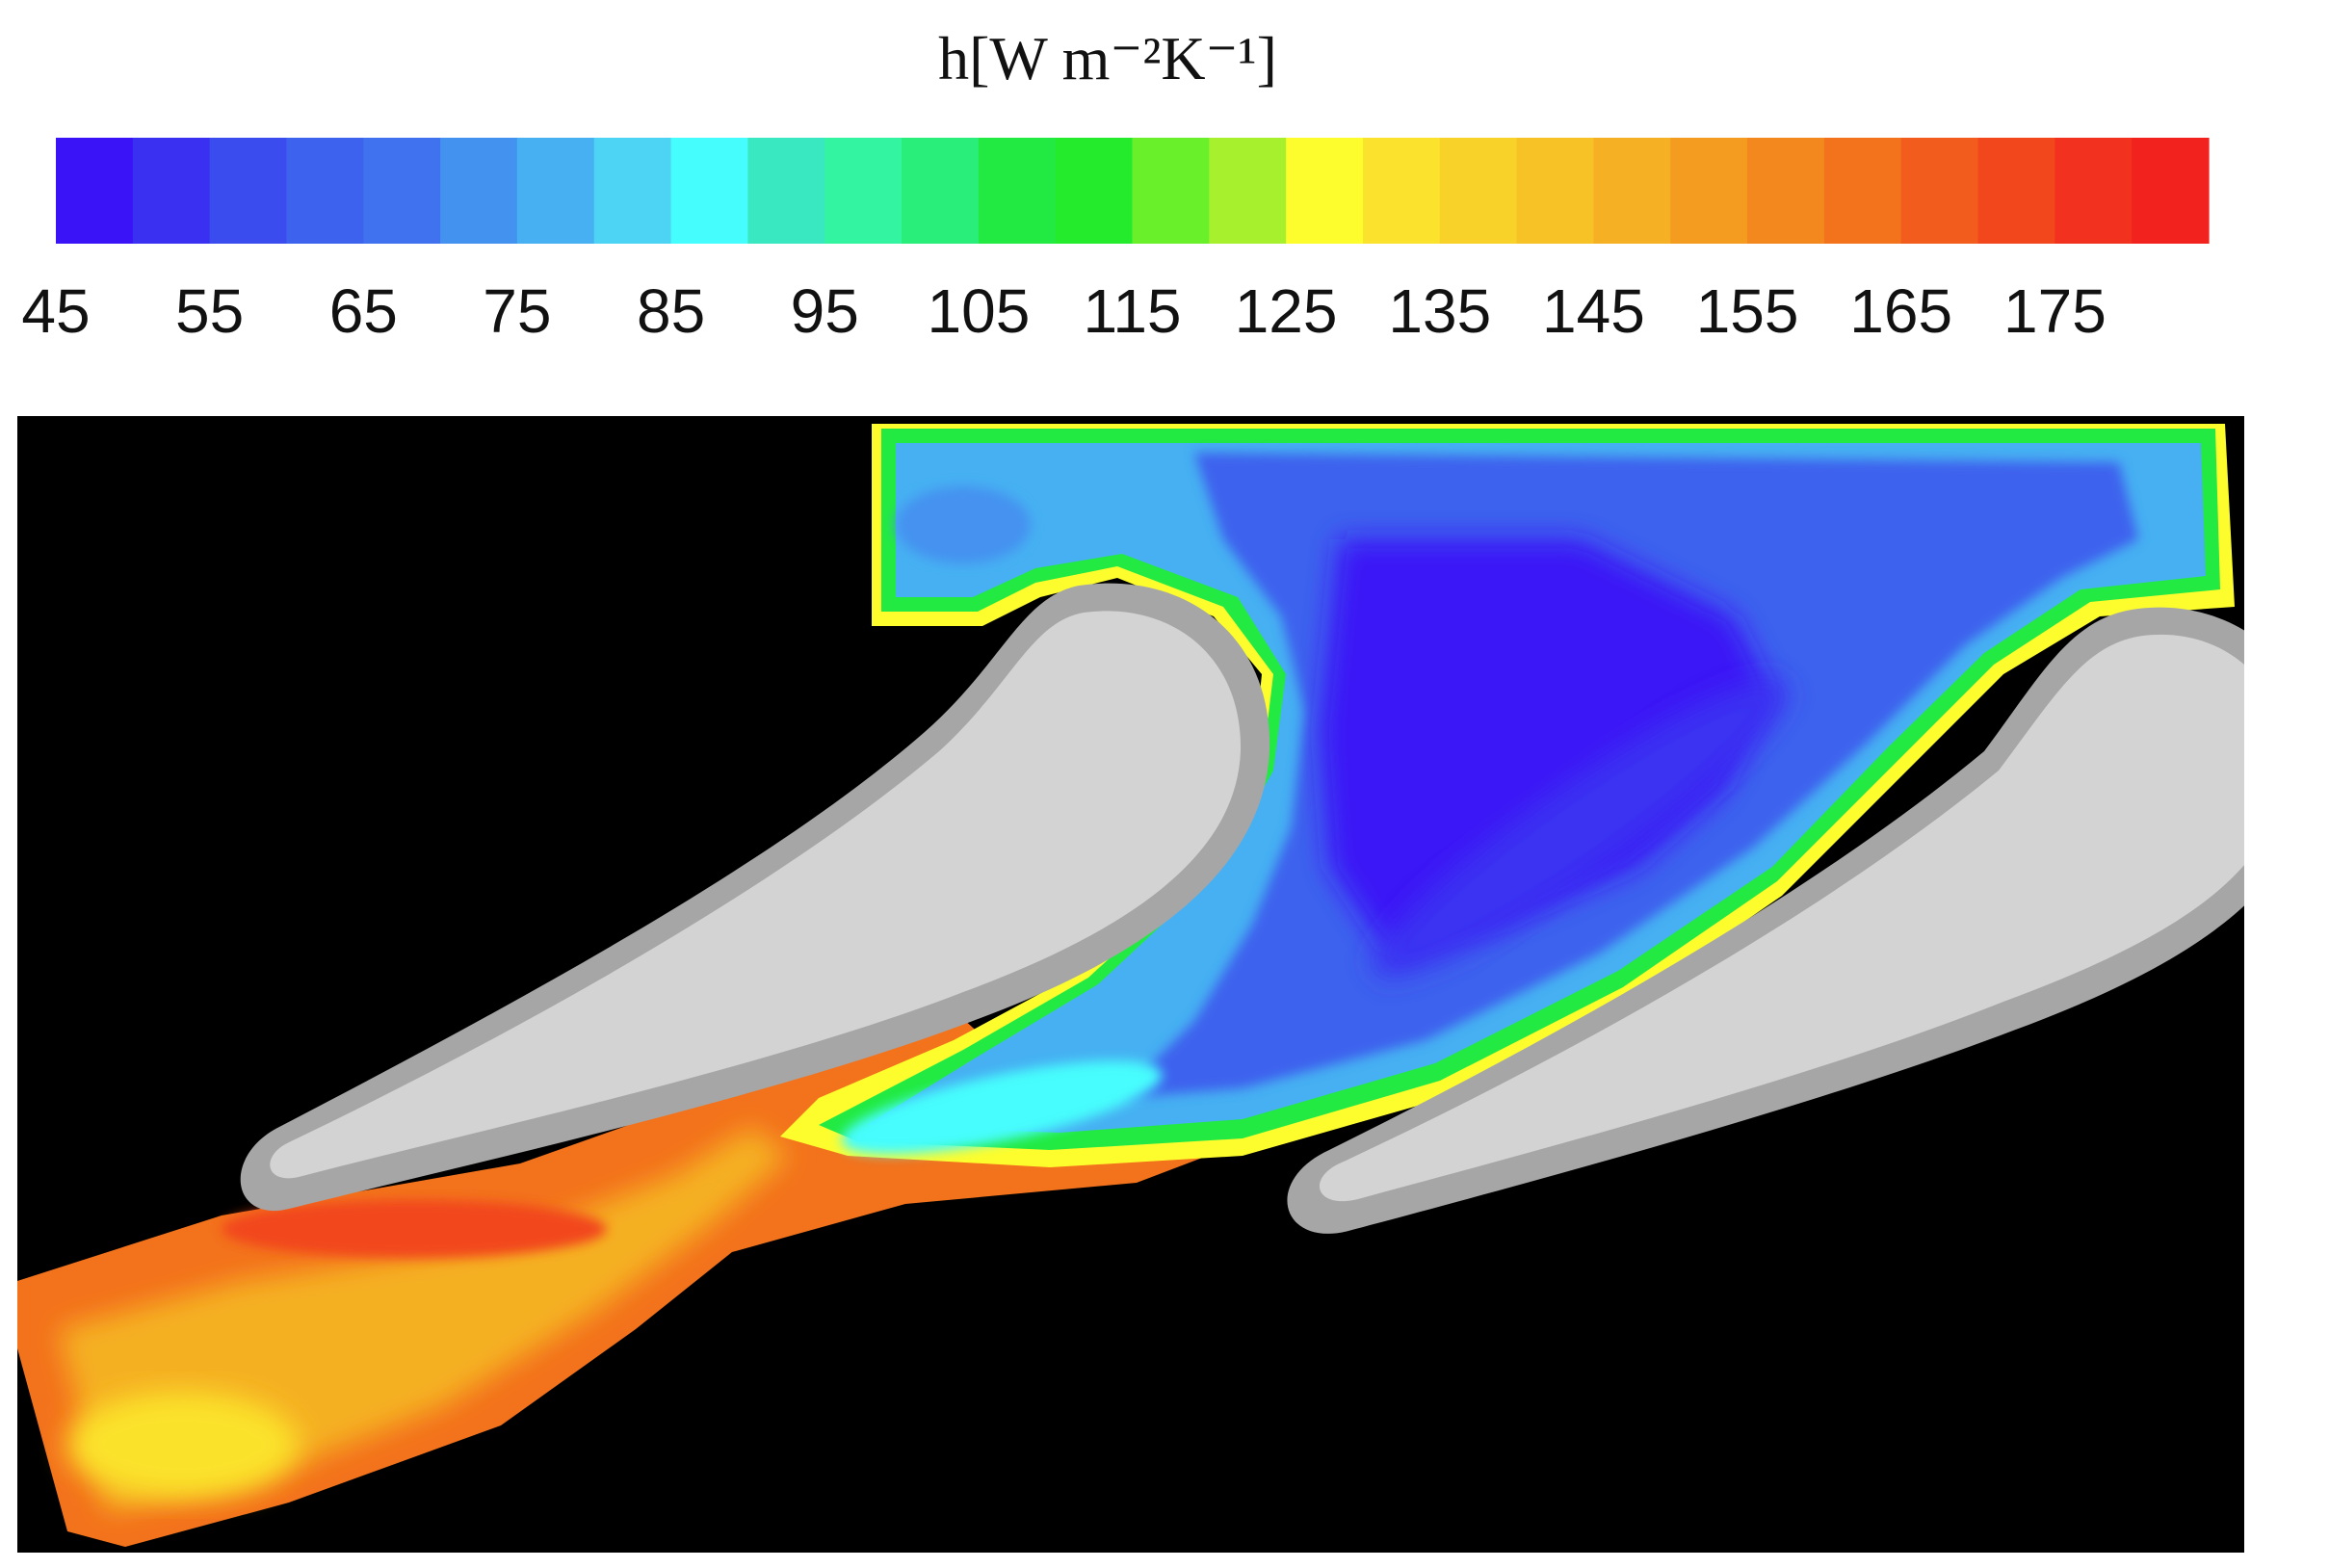 This screenshot has height=1568, width=2329. Describe the element at coordinates (2055, 311) in the screenshot. I see `colorbar-tick-label: 175` at that location.